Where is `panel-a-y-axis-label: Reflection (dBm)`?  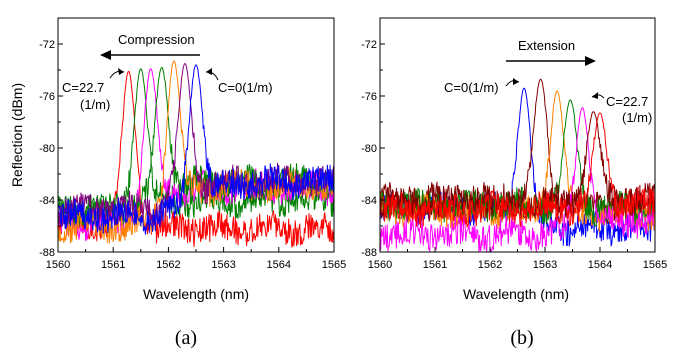
panel-a-y-axis-label: Reflection (dBm) is located at coordinates (17, 135).